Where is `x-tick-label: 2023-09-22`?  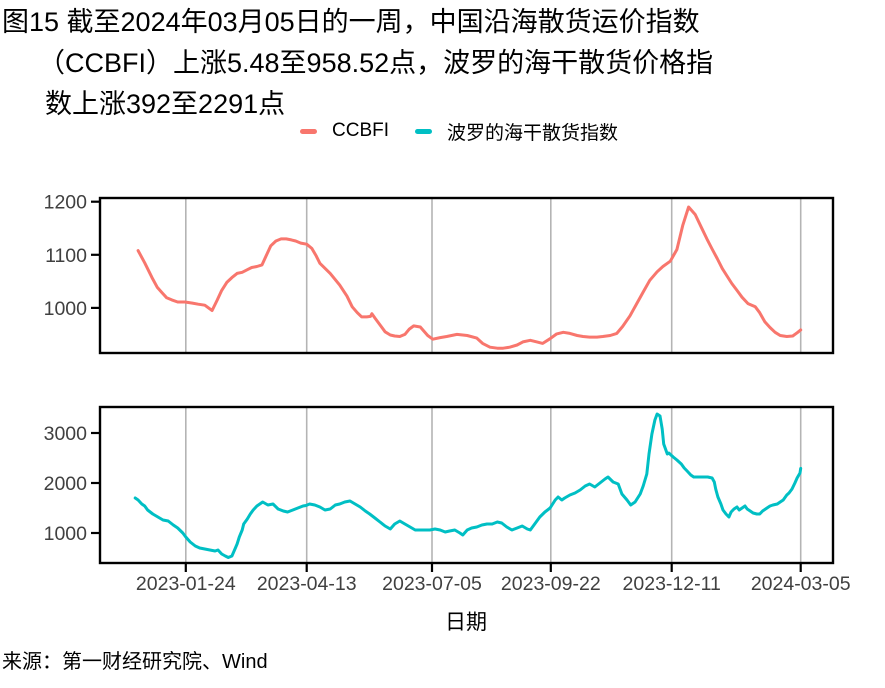
x-tick-label: 2023-09-22 is located at coordinates (551, 584).